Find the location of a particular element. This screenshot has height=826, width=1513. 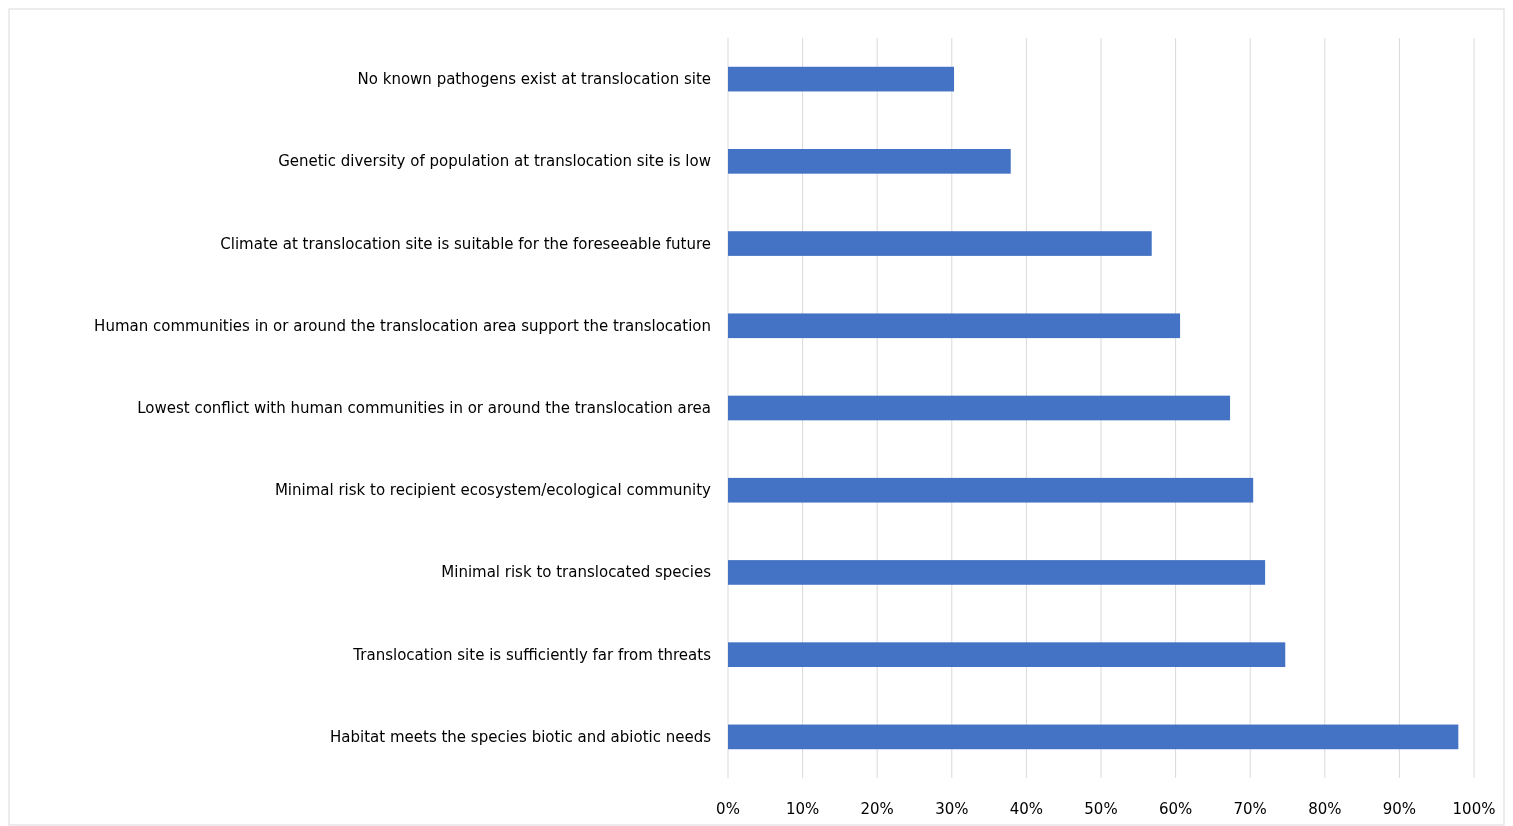

x-tick-label: 50% is located at coordinates (1101, 809).